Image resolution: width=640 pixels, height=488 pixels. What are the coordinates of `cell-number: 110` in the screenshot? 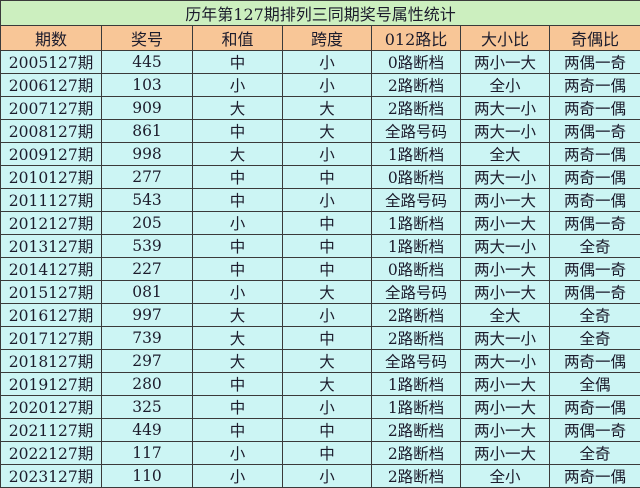 It's located at (147, 476).